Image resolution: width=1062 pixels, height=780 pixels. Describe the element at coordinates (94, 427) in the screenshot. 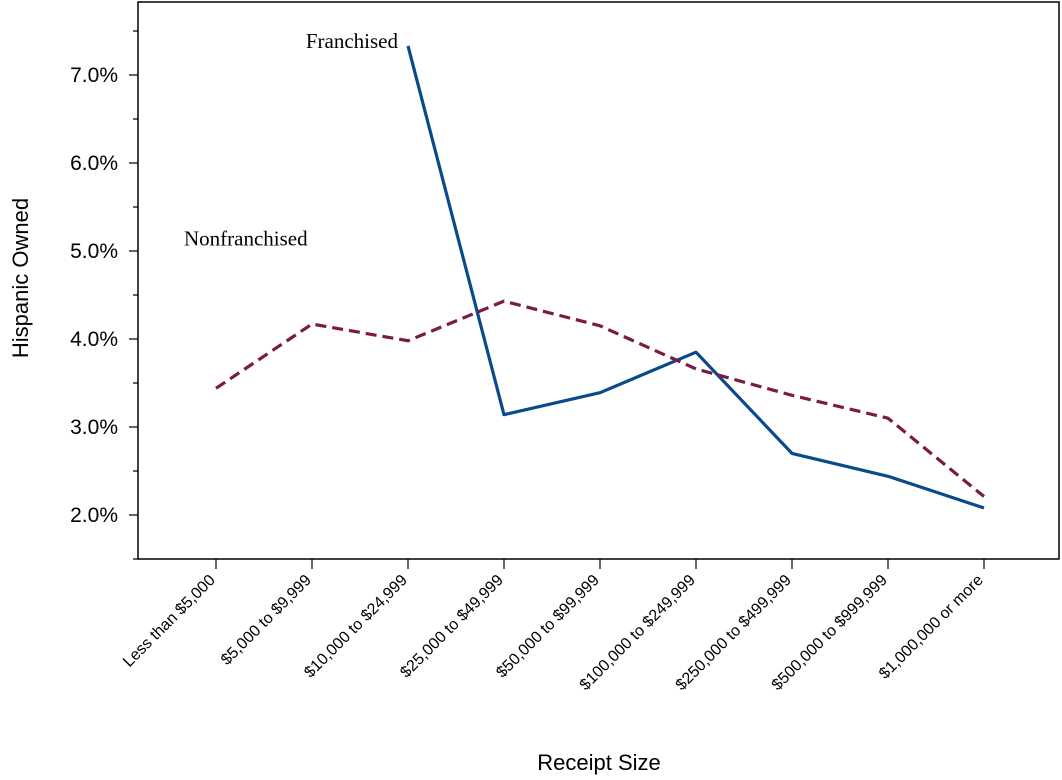

I see `y-tick-label: 3.0%` at that location.